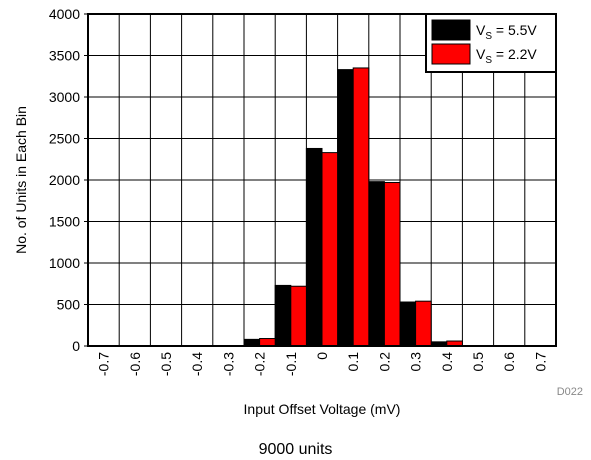 The width and height of the screenshot is (591, 460). What do you see at coordinates (353, 362) in the screenshot?
I see `x-tick-label: 0.1` at bounding box center [353, 362].